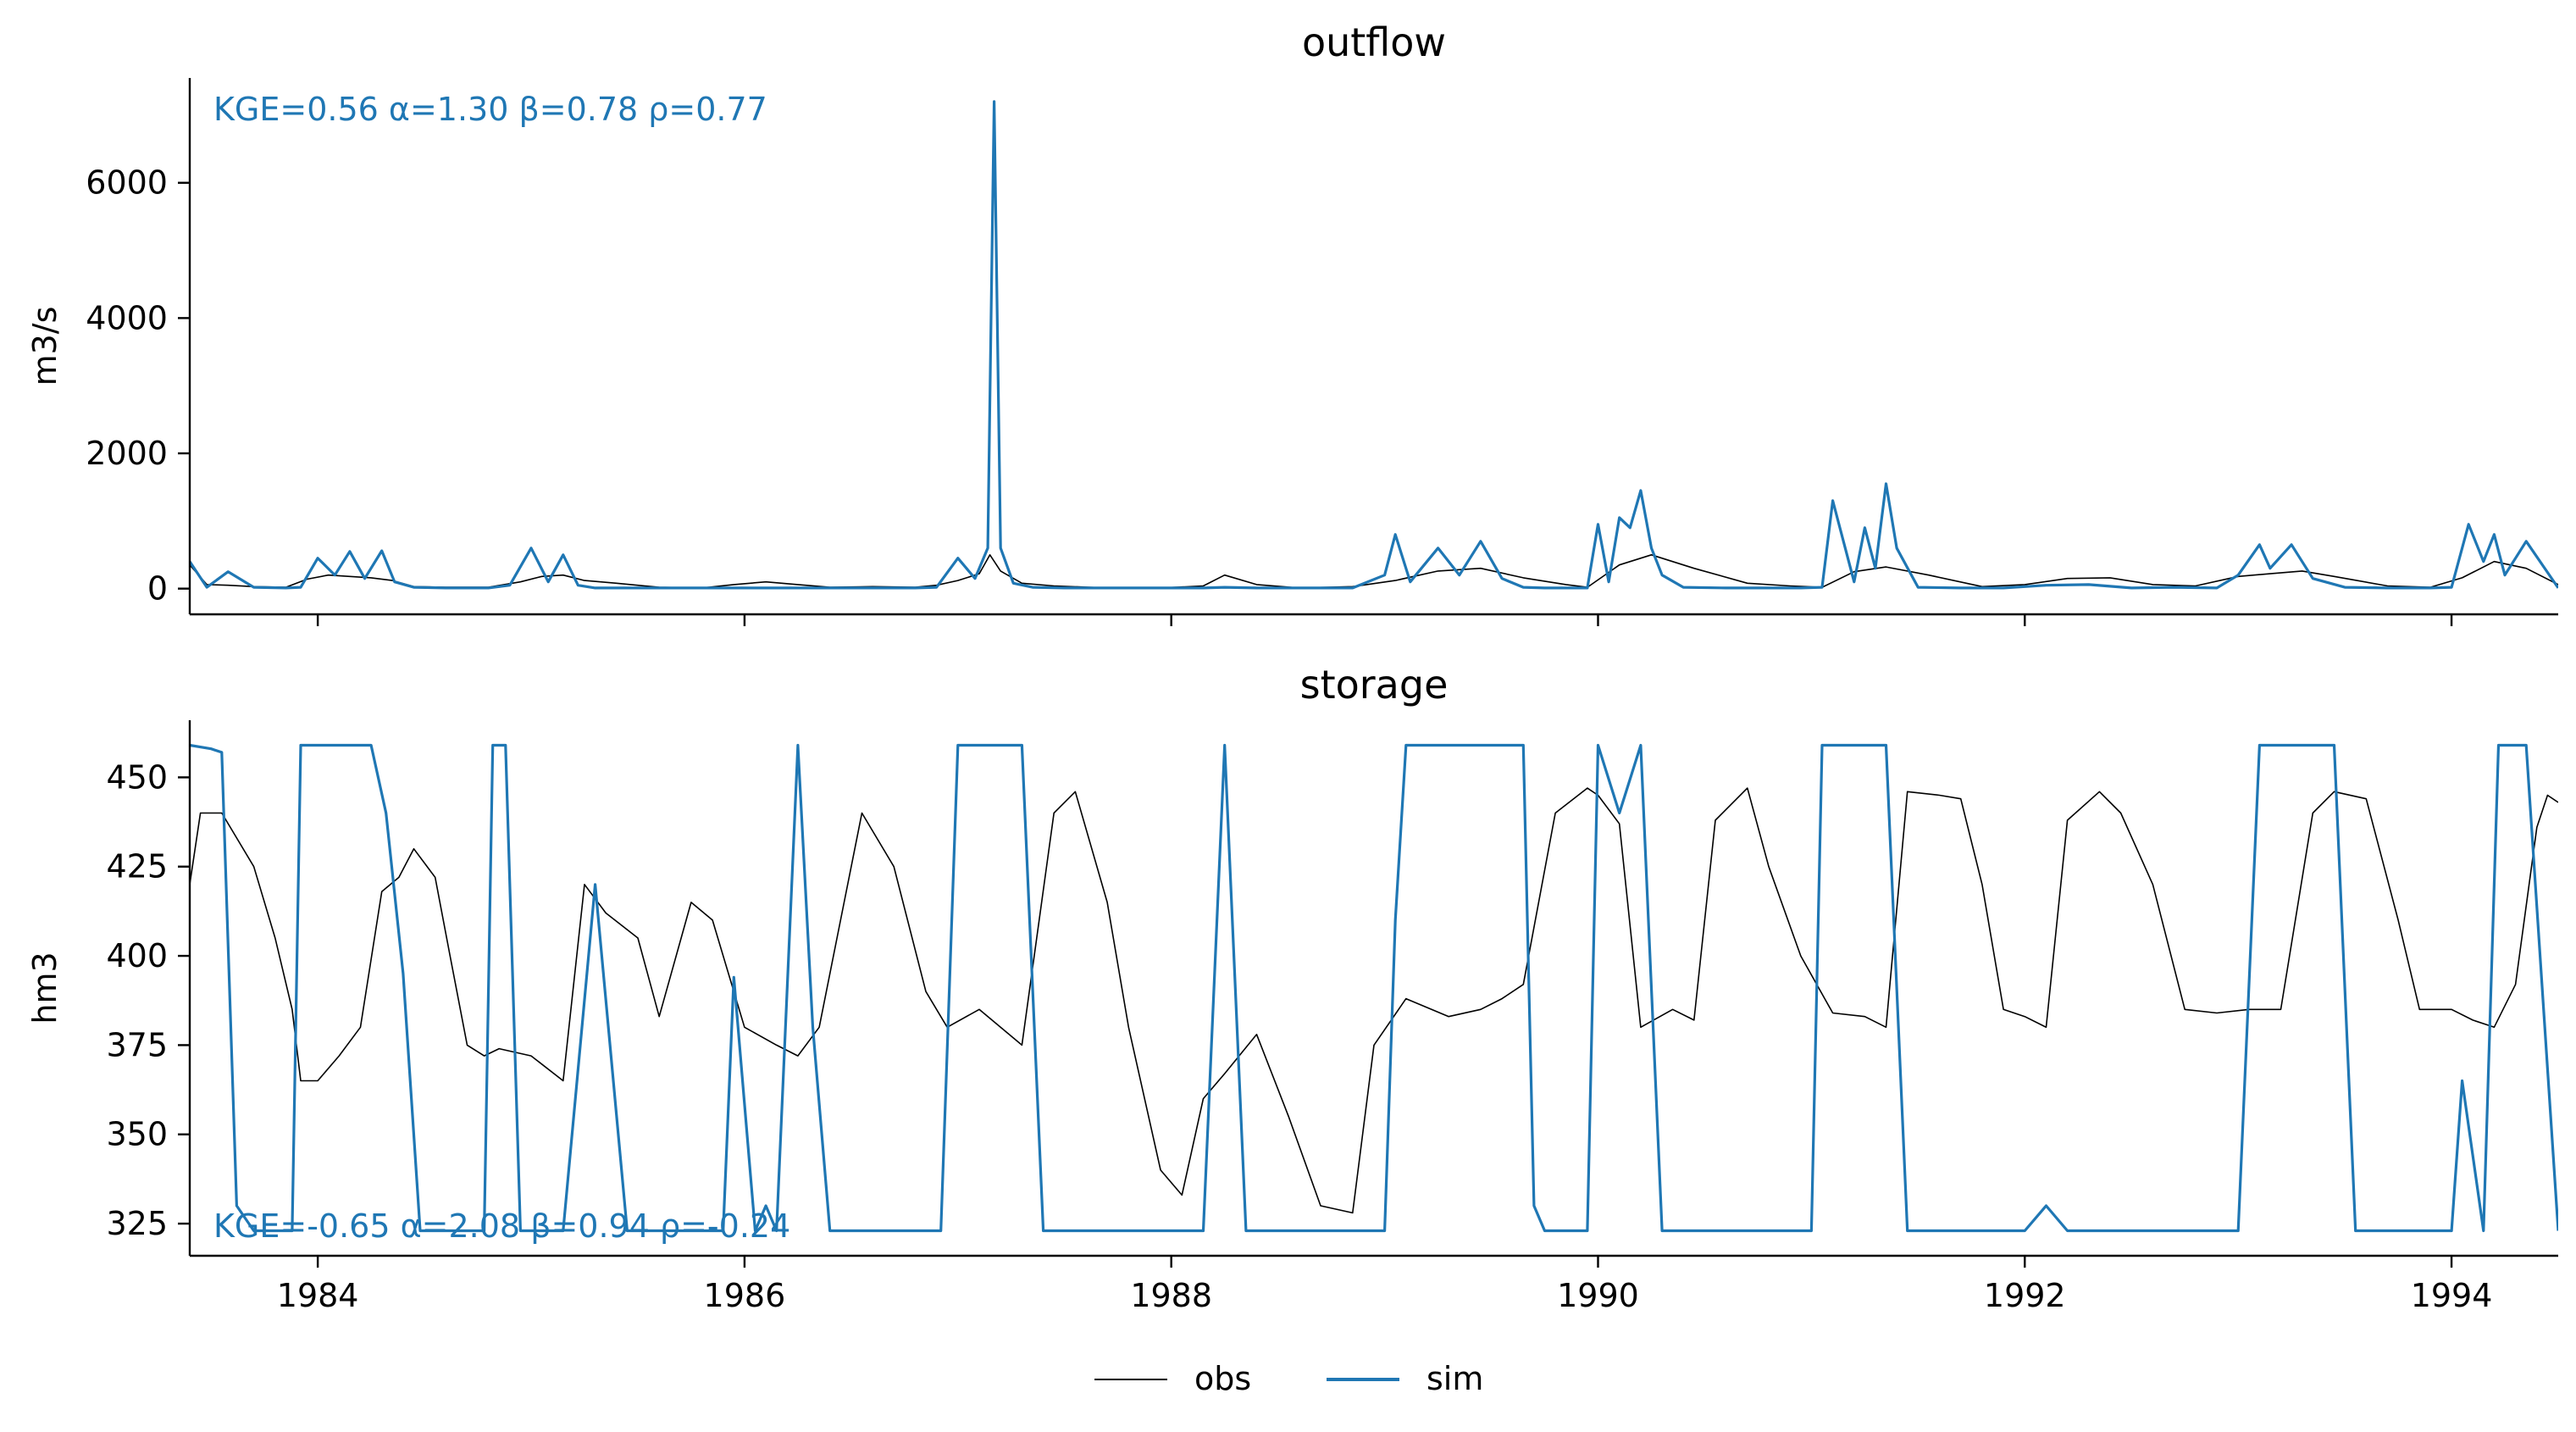 This screenshot has height=1432, width=2576. What do you see at coordinates (137, 1223) in the screenshot?
I see `storage-ytick-label: 325` at bounding box center [137, 1223].